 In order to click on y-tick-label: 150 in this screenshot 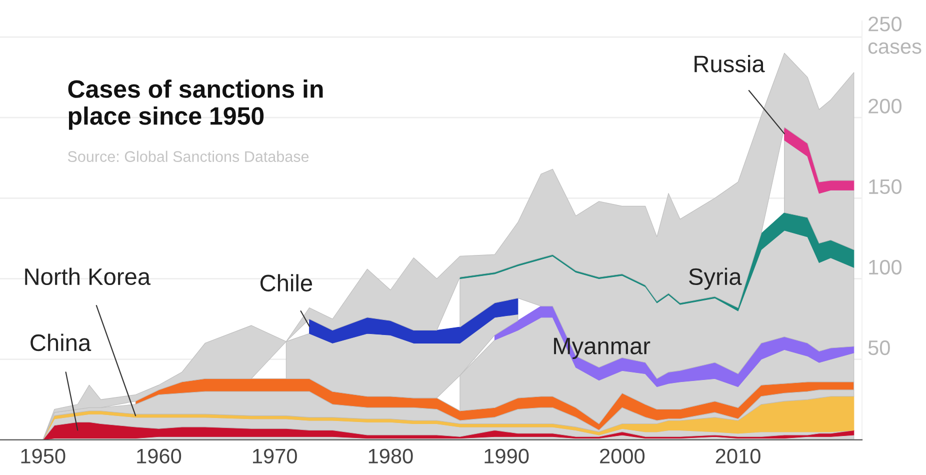, I will do `click(885, 186)`.